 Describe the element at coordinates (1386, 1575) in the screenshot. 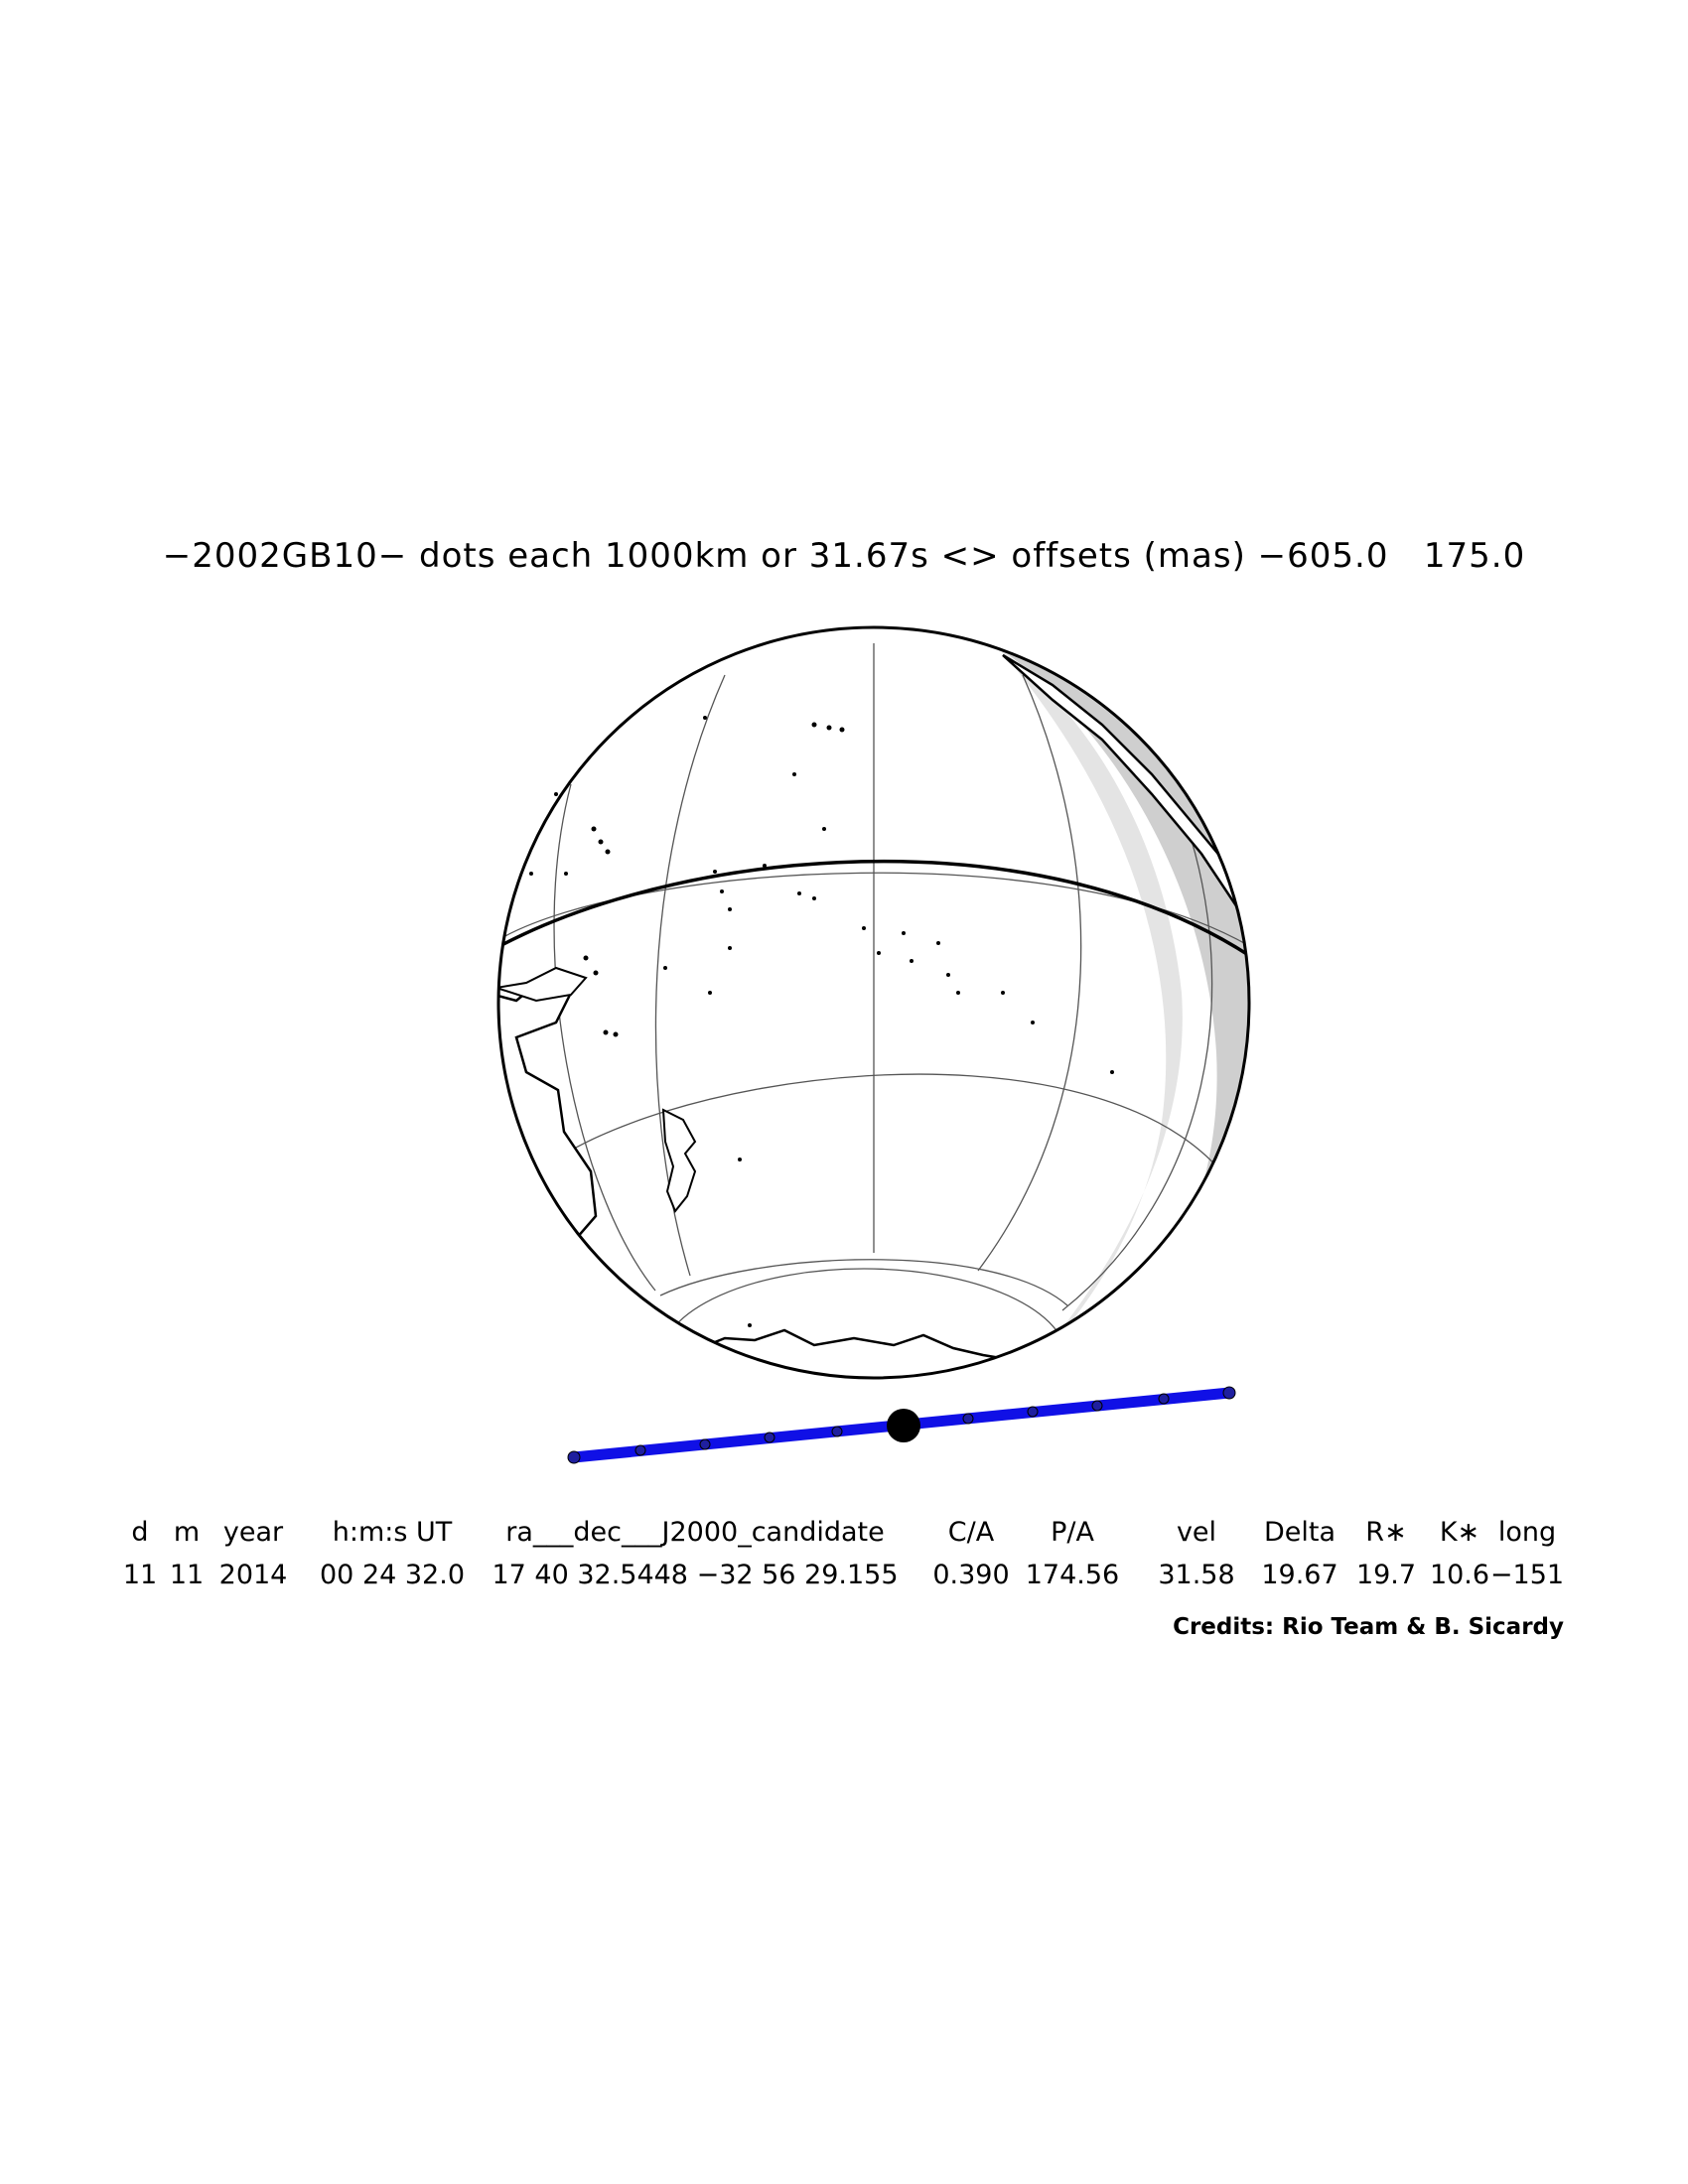

I see `value-r-mag: 19.7` at that location.